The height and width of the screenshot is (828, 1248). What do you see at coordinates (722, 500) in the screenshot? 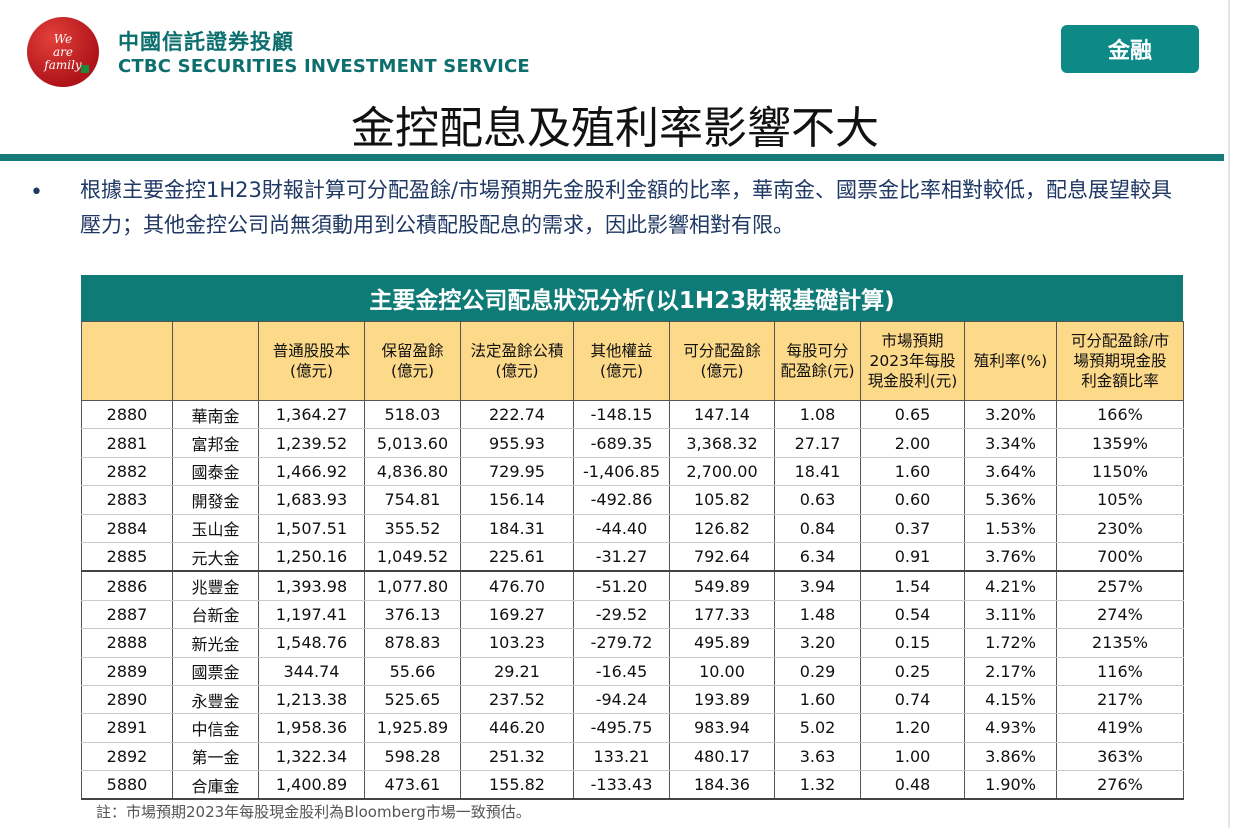
I see `table-cell: 105.82` at bounding box center [722, 500].